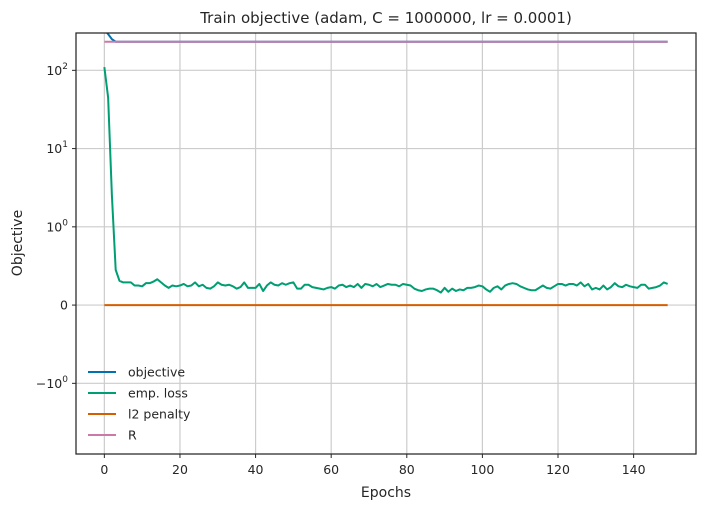 This screenshot has width=707, height=510. Describe the element at coordinates (180, 469) in the screenshot. I see `x-tick-label: 20` at that location.